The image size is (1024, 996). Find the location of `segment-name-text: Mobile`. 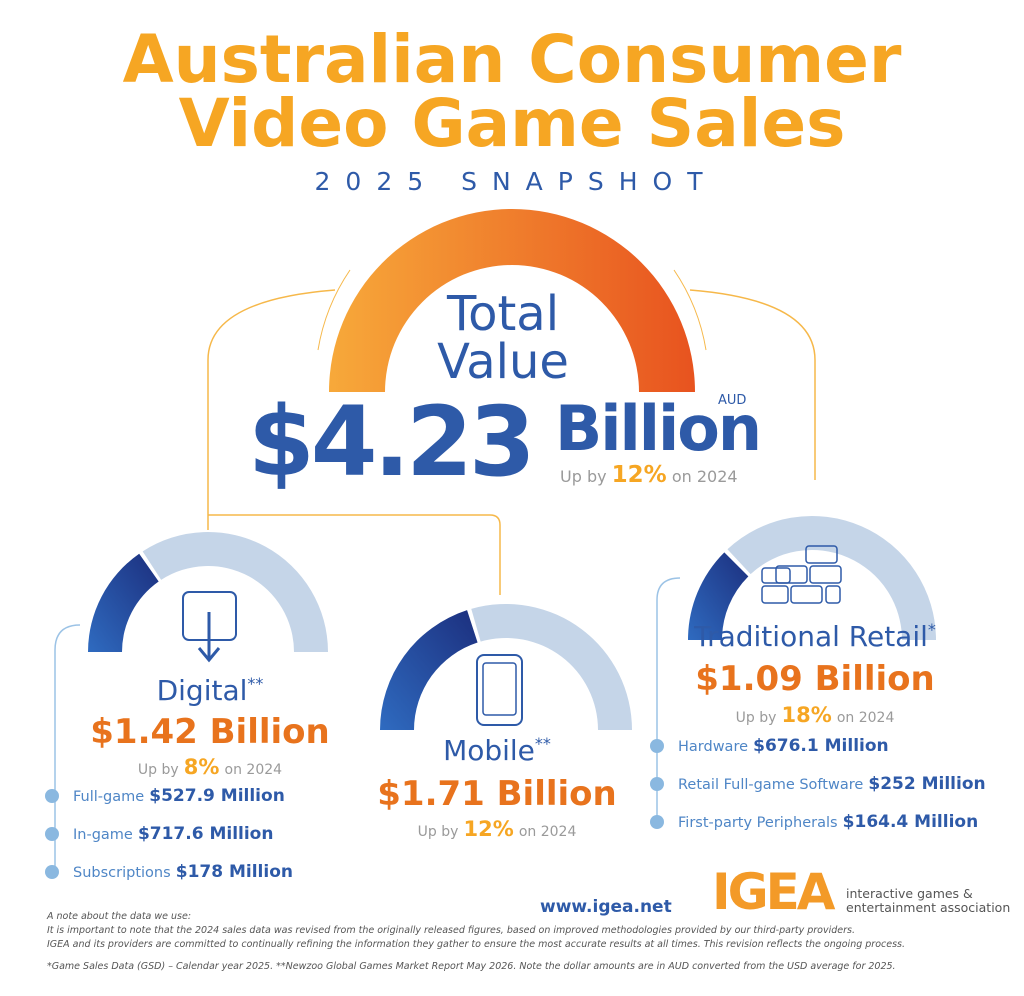

segment-name-text: Mobile is located at coordinates (489, 750).